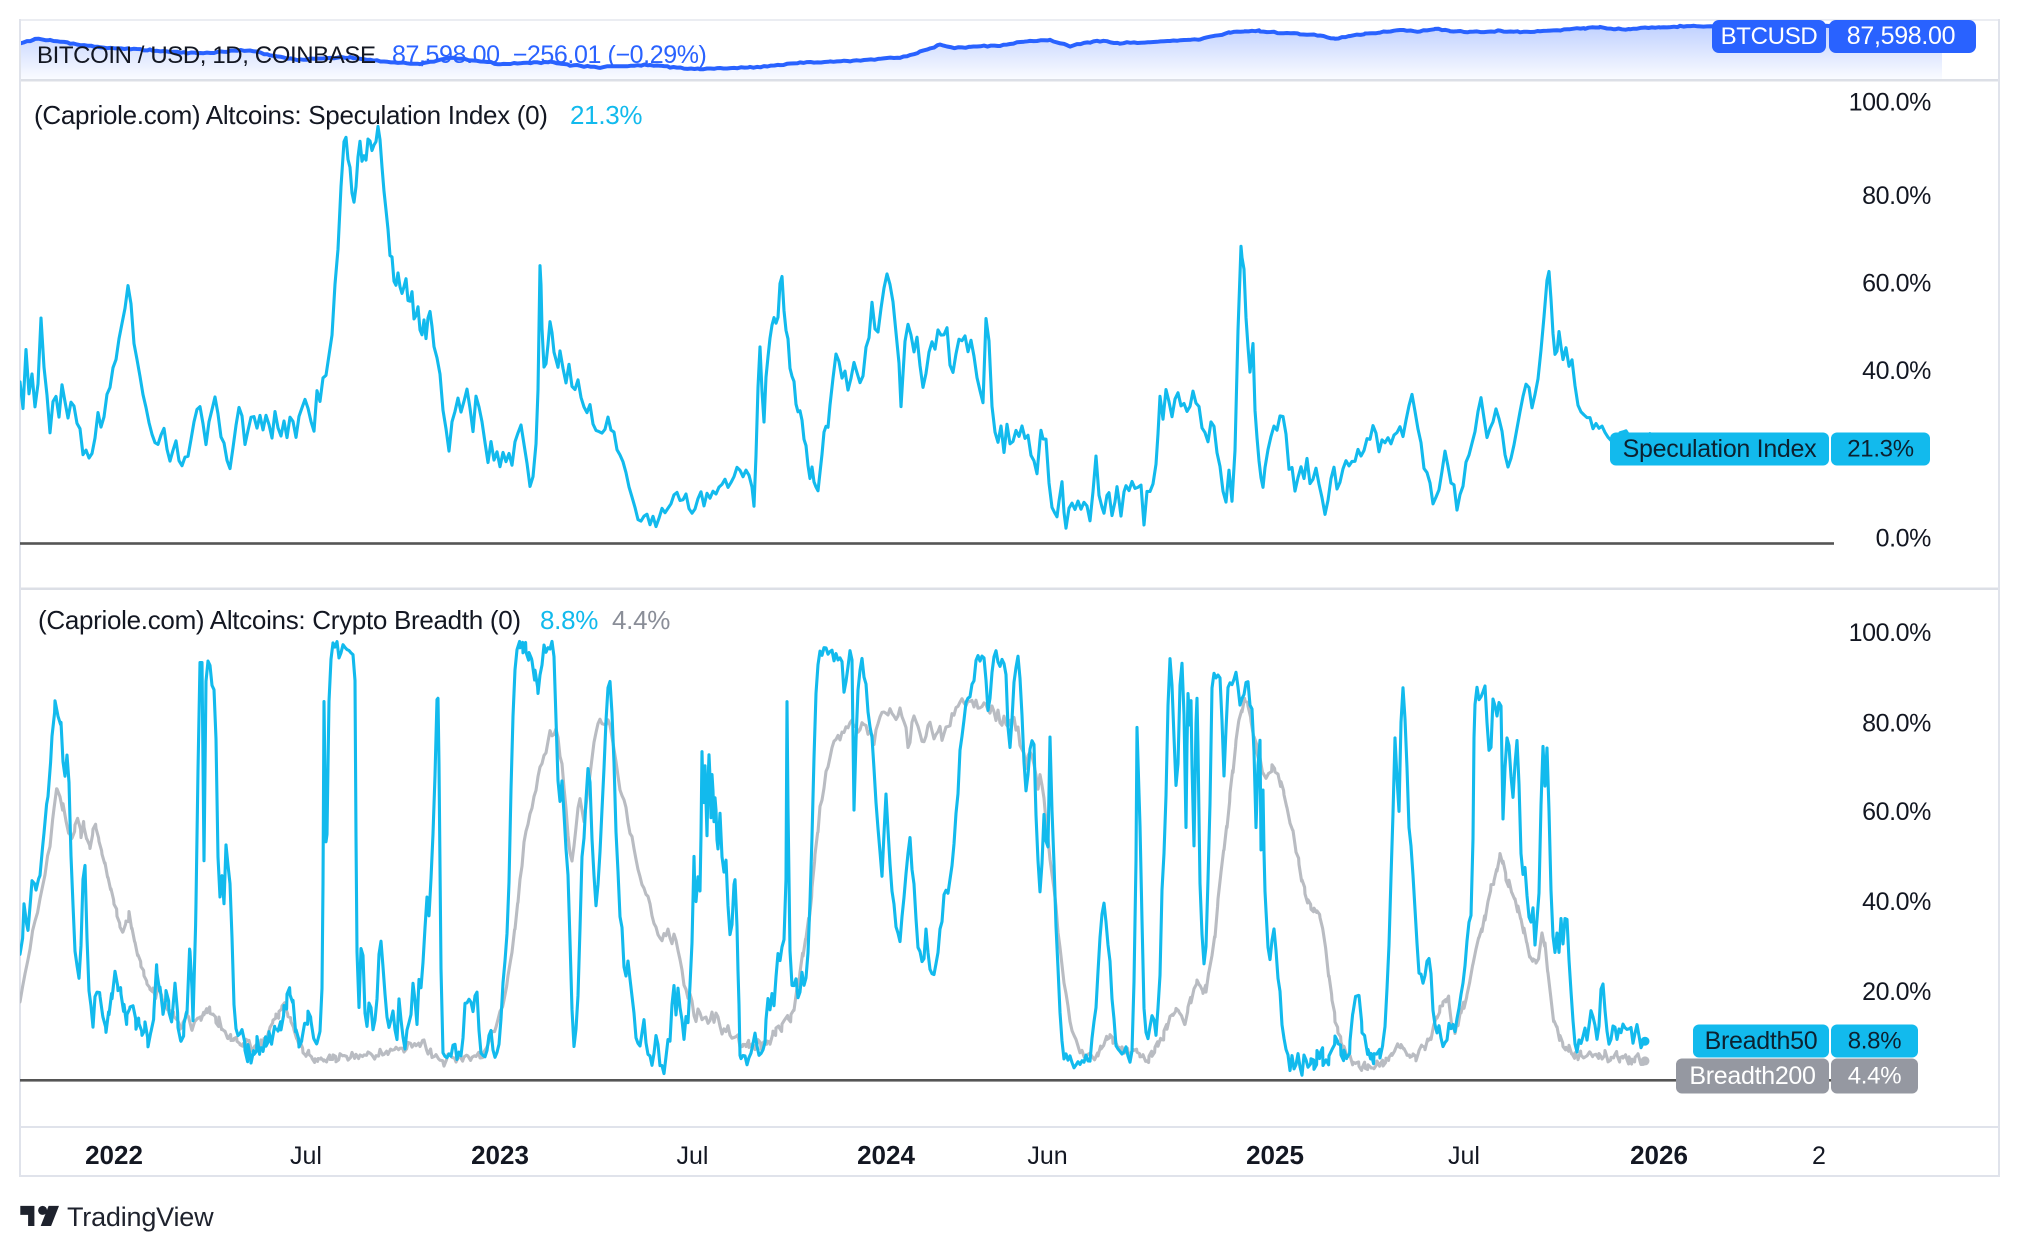 Image resolution: width=2020 pixels, height=1252 pixels. What do you see at coordinates (886, 1155) in the screenshot?
I see `svg-text: 2024` at bounding box center [886, 1155].